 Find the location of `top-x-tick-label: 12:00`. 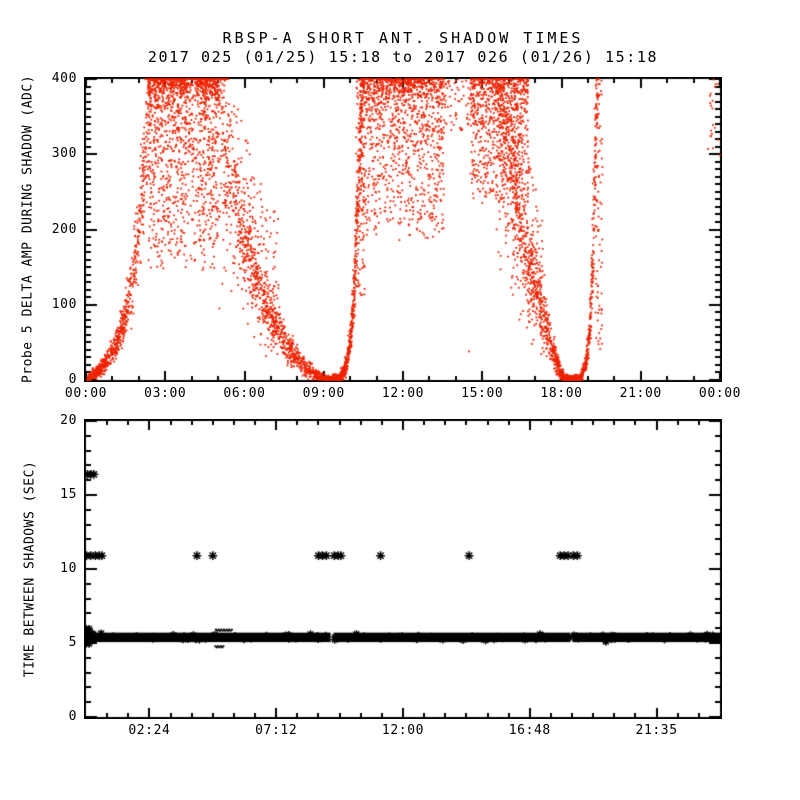

top-x-tick-label: 12:00 is located at coordinates (403, 393).